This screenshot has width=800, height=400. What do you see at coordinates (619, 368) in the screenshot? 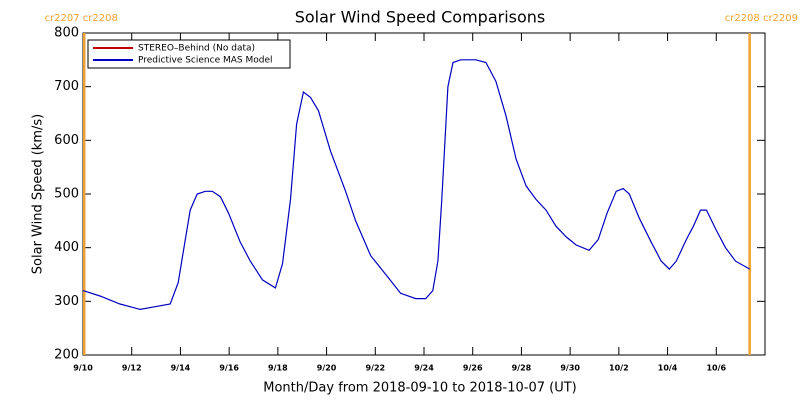
I see `x-tick-label: 10/2` at bounding box center [619, 368].